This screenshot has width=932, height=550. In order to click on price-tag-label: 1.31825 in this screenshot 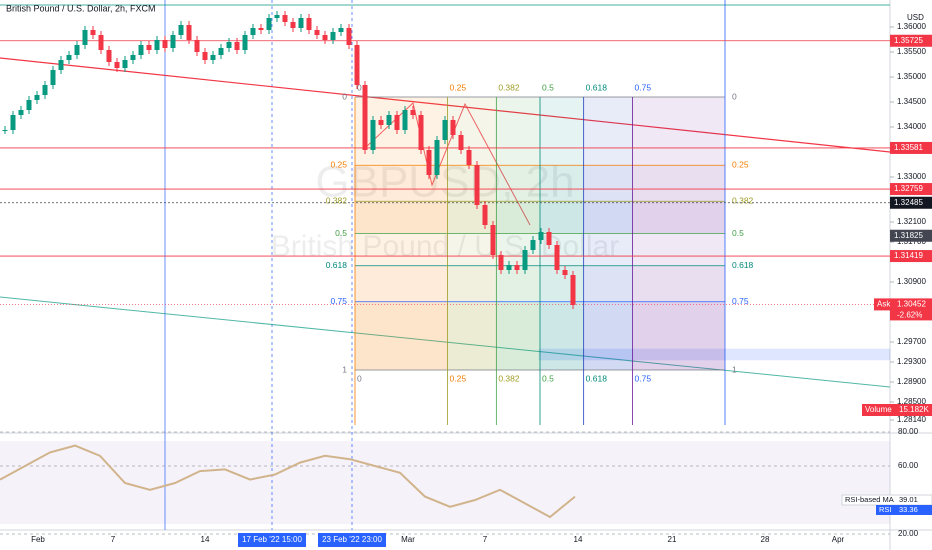, I will do `click(908, 235)`.